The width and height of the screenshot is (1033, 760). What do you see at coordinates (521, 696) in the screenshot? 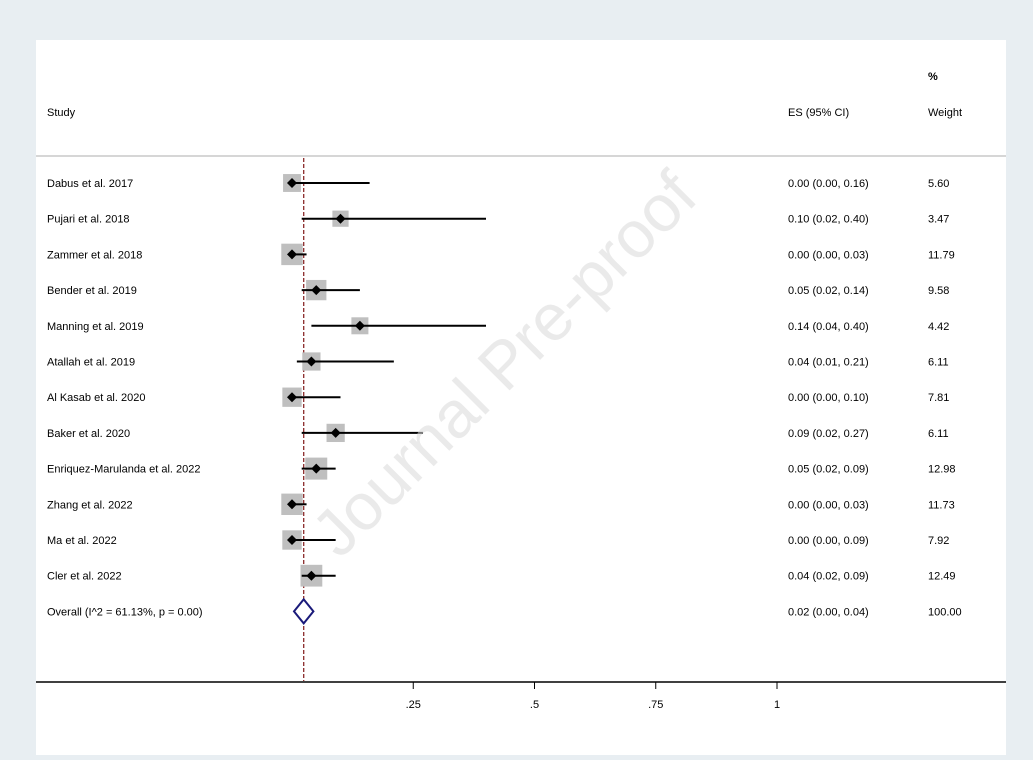
I see `x-axis: .25 .5 .75 1` at bounding box center [521, 696].